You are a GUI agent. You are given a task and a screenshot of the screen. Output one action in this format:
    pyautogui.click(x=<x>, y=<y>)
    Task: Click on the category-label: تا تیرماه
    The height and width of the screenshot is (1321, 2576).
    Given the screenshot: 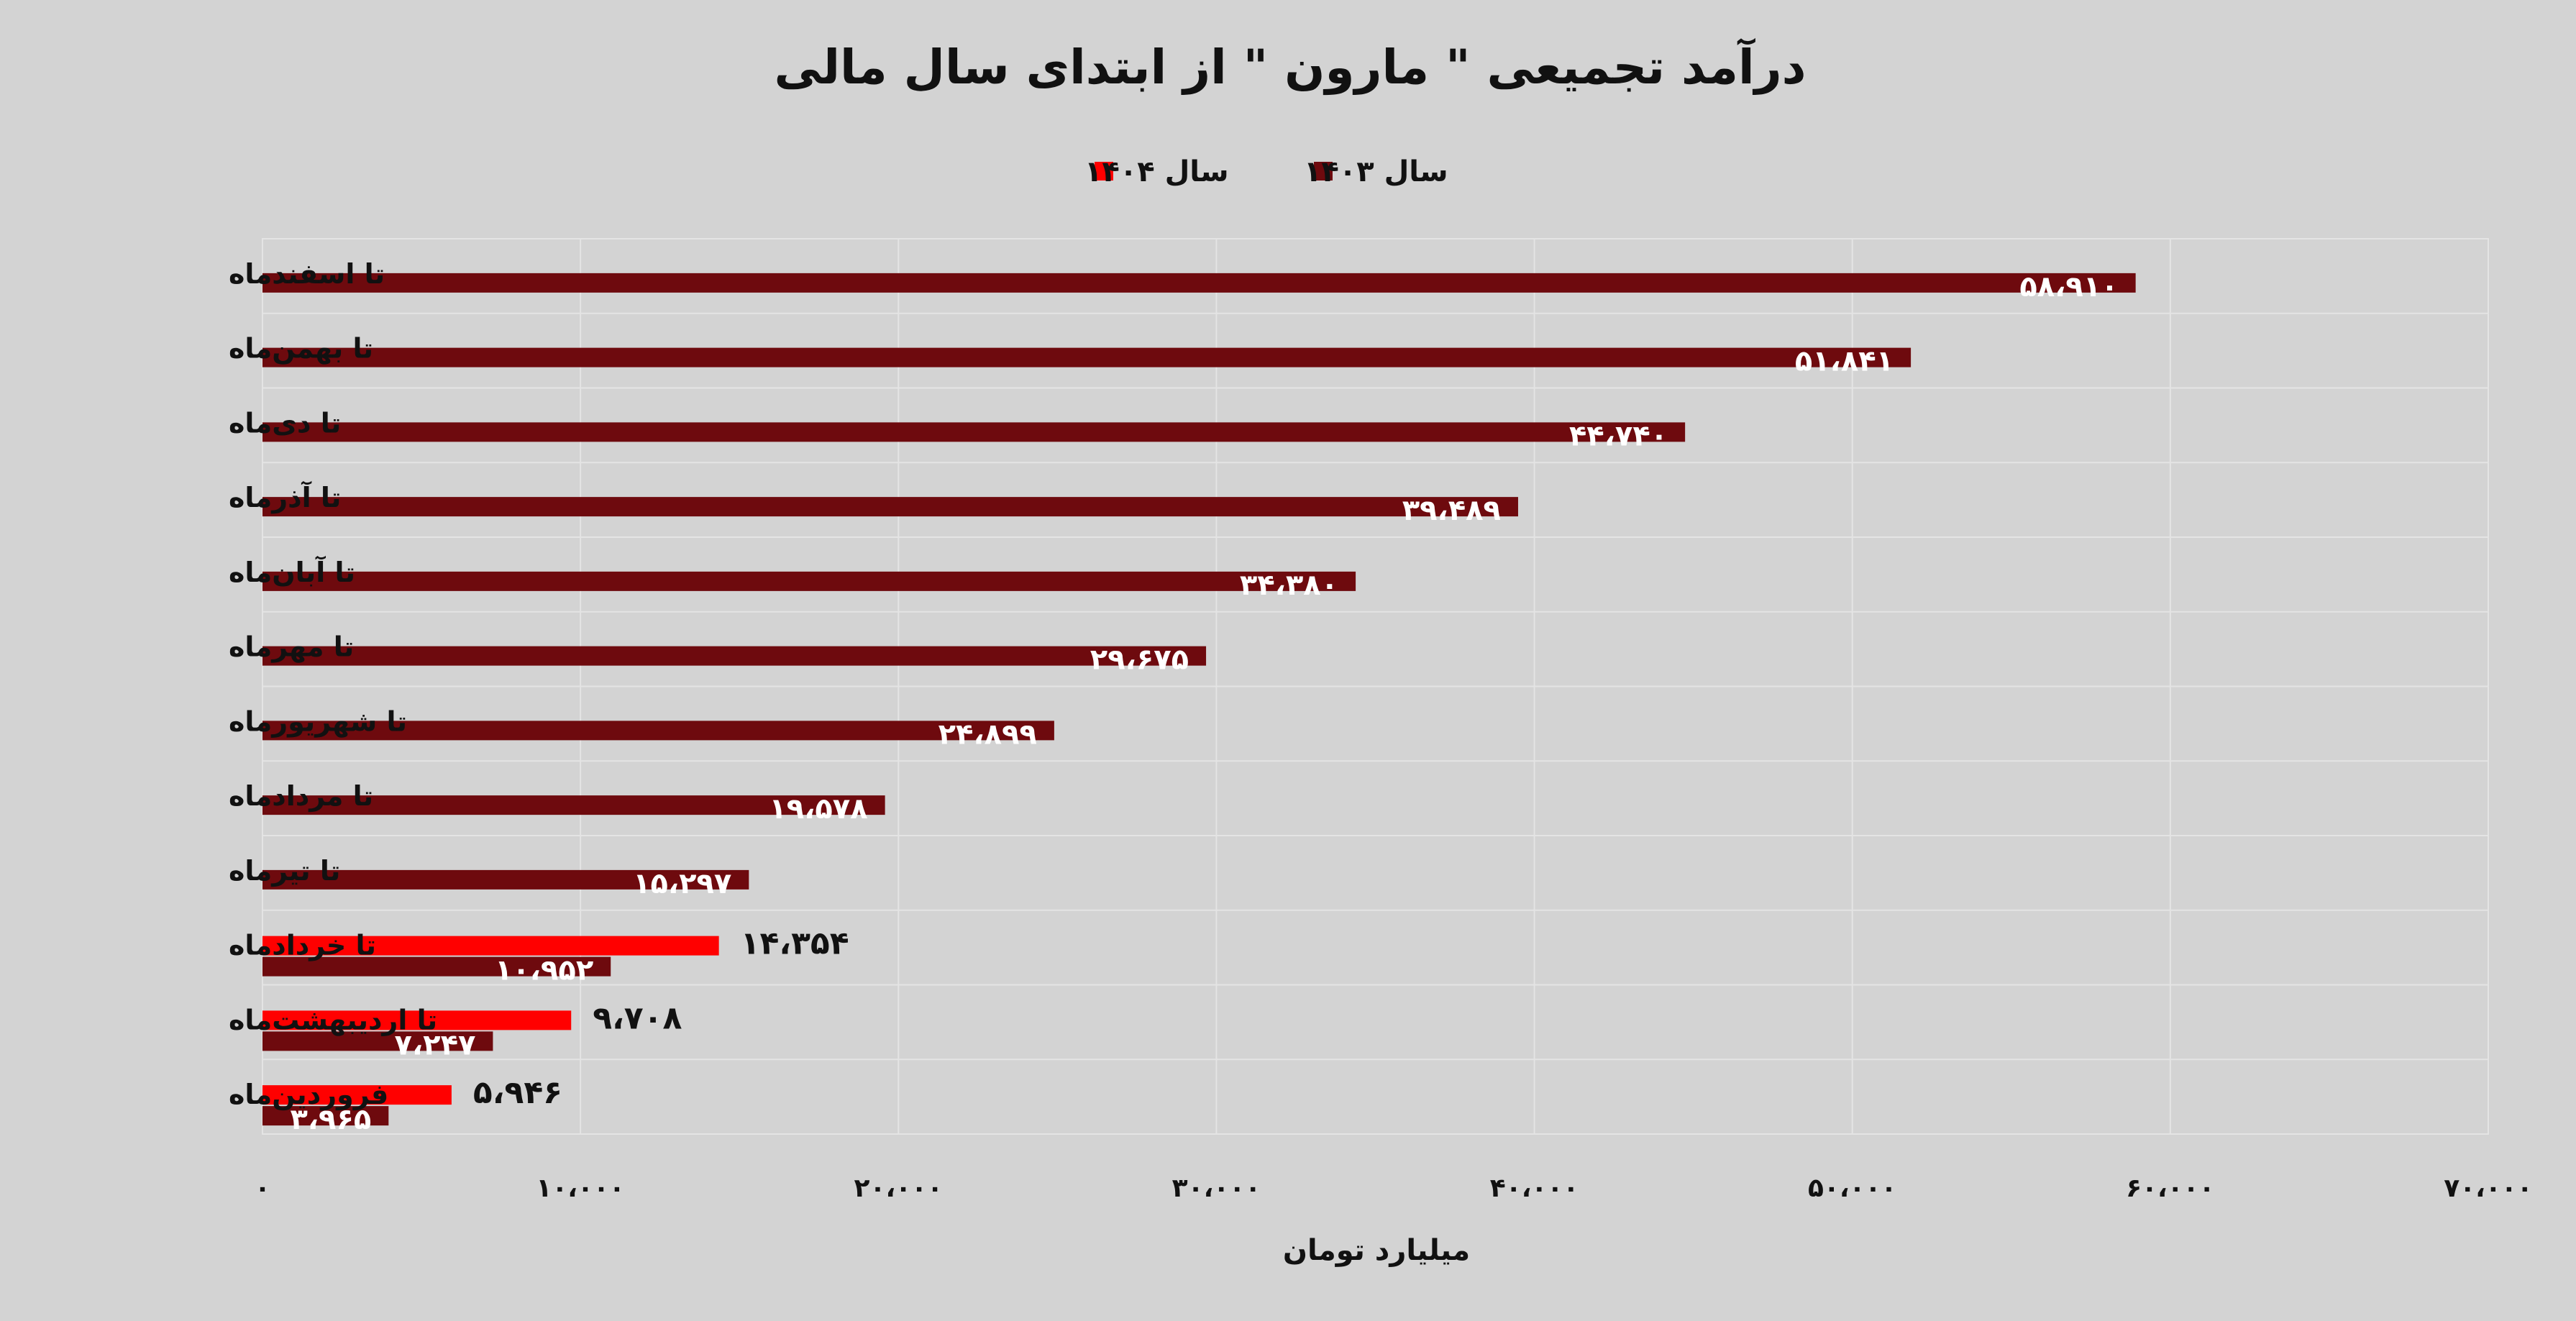 What is the action you would take?
    pyautogui.click(x=284, y=871)
    